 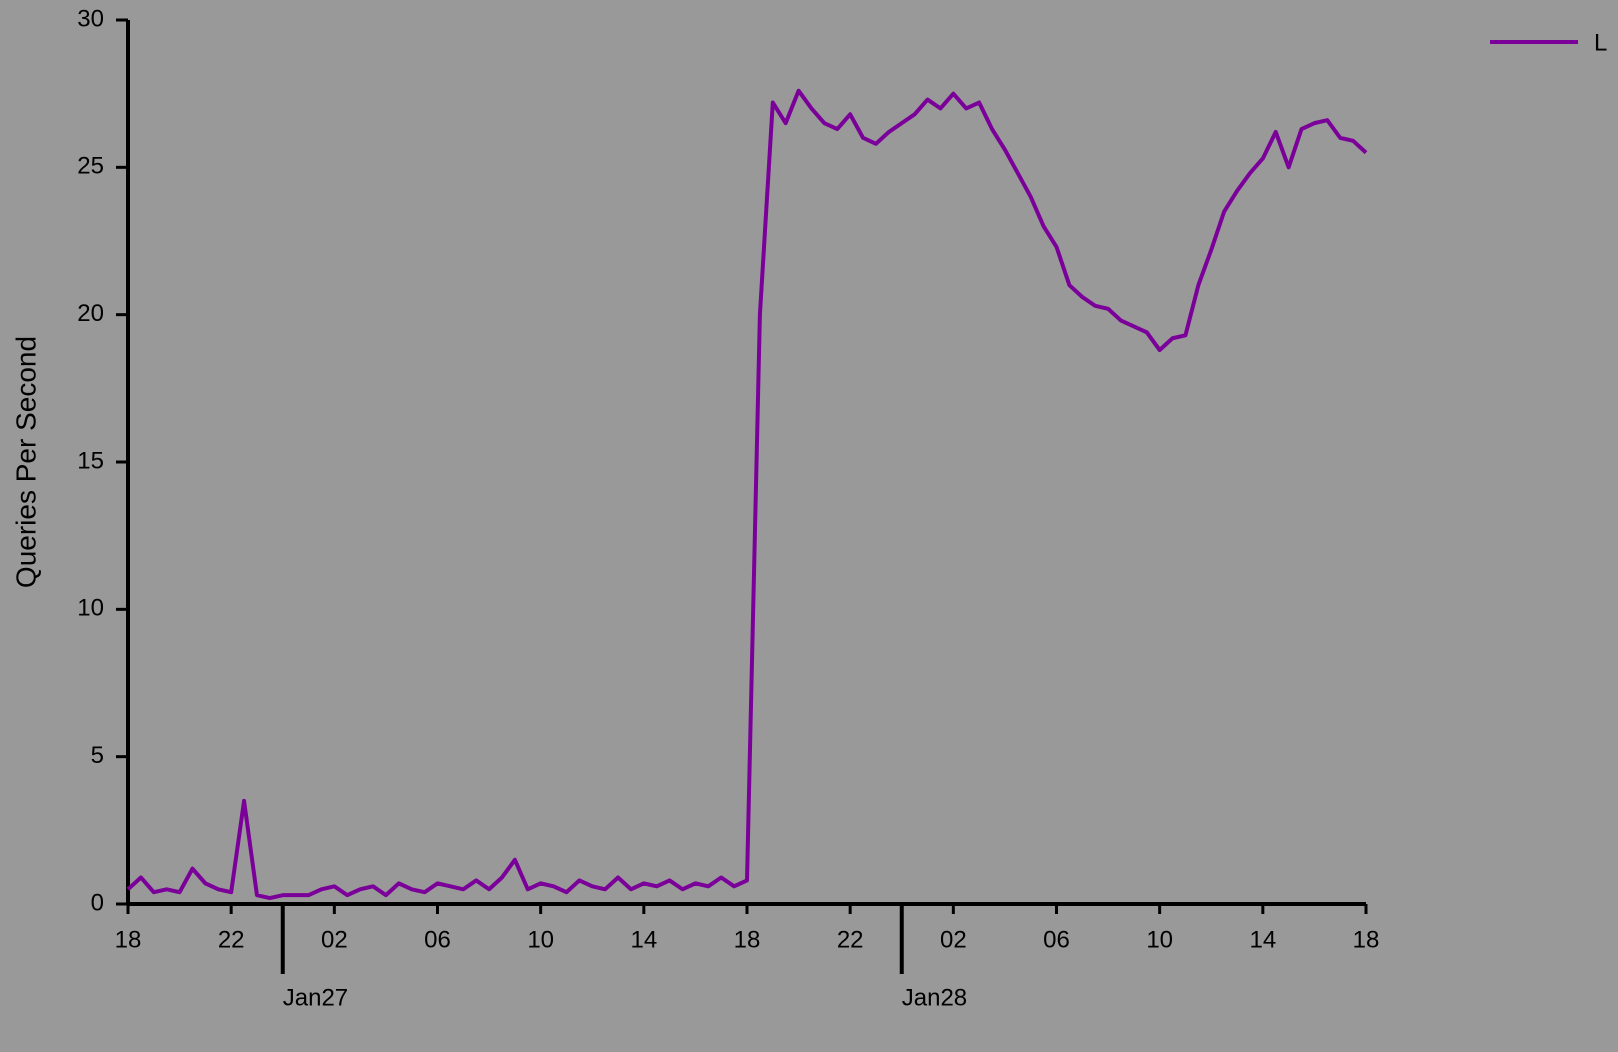 What do you see at coordinates (90, 313) in the screenshot?
I see `y-tick-label: 20` at bounding box center [90, 313].